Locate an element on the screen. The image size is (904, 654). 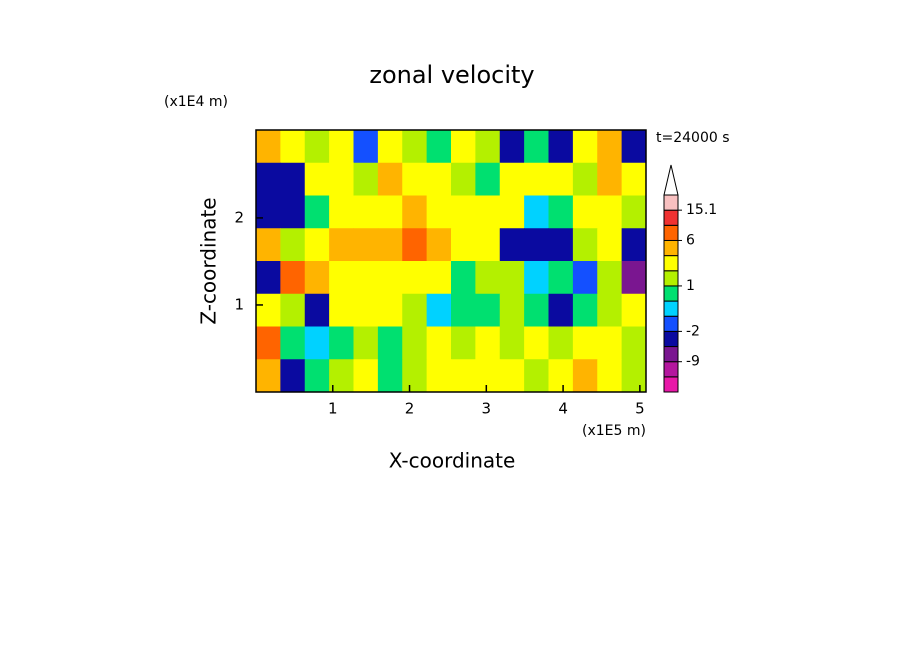
colorbar-tick-label: 1 is located at coordinates (690, 286).